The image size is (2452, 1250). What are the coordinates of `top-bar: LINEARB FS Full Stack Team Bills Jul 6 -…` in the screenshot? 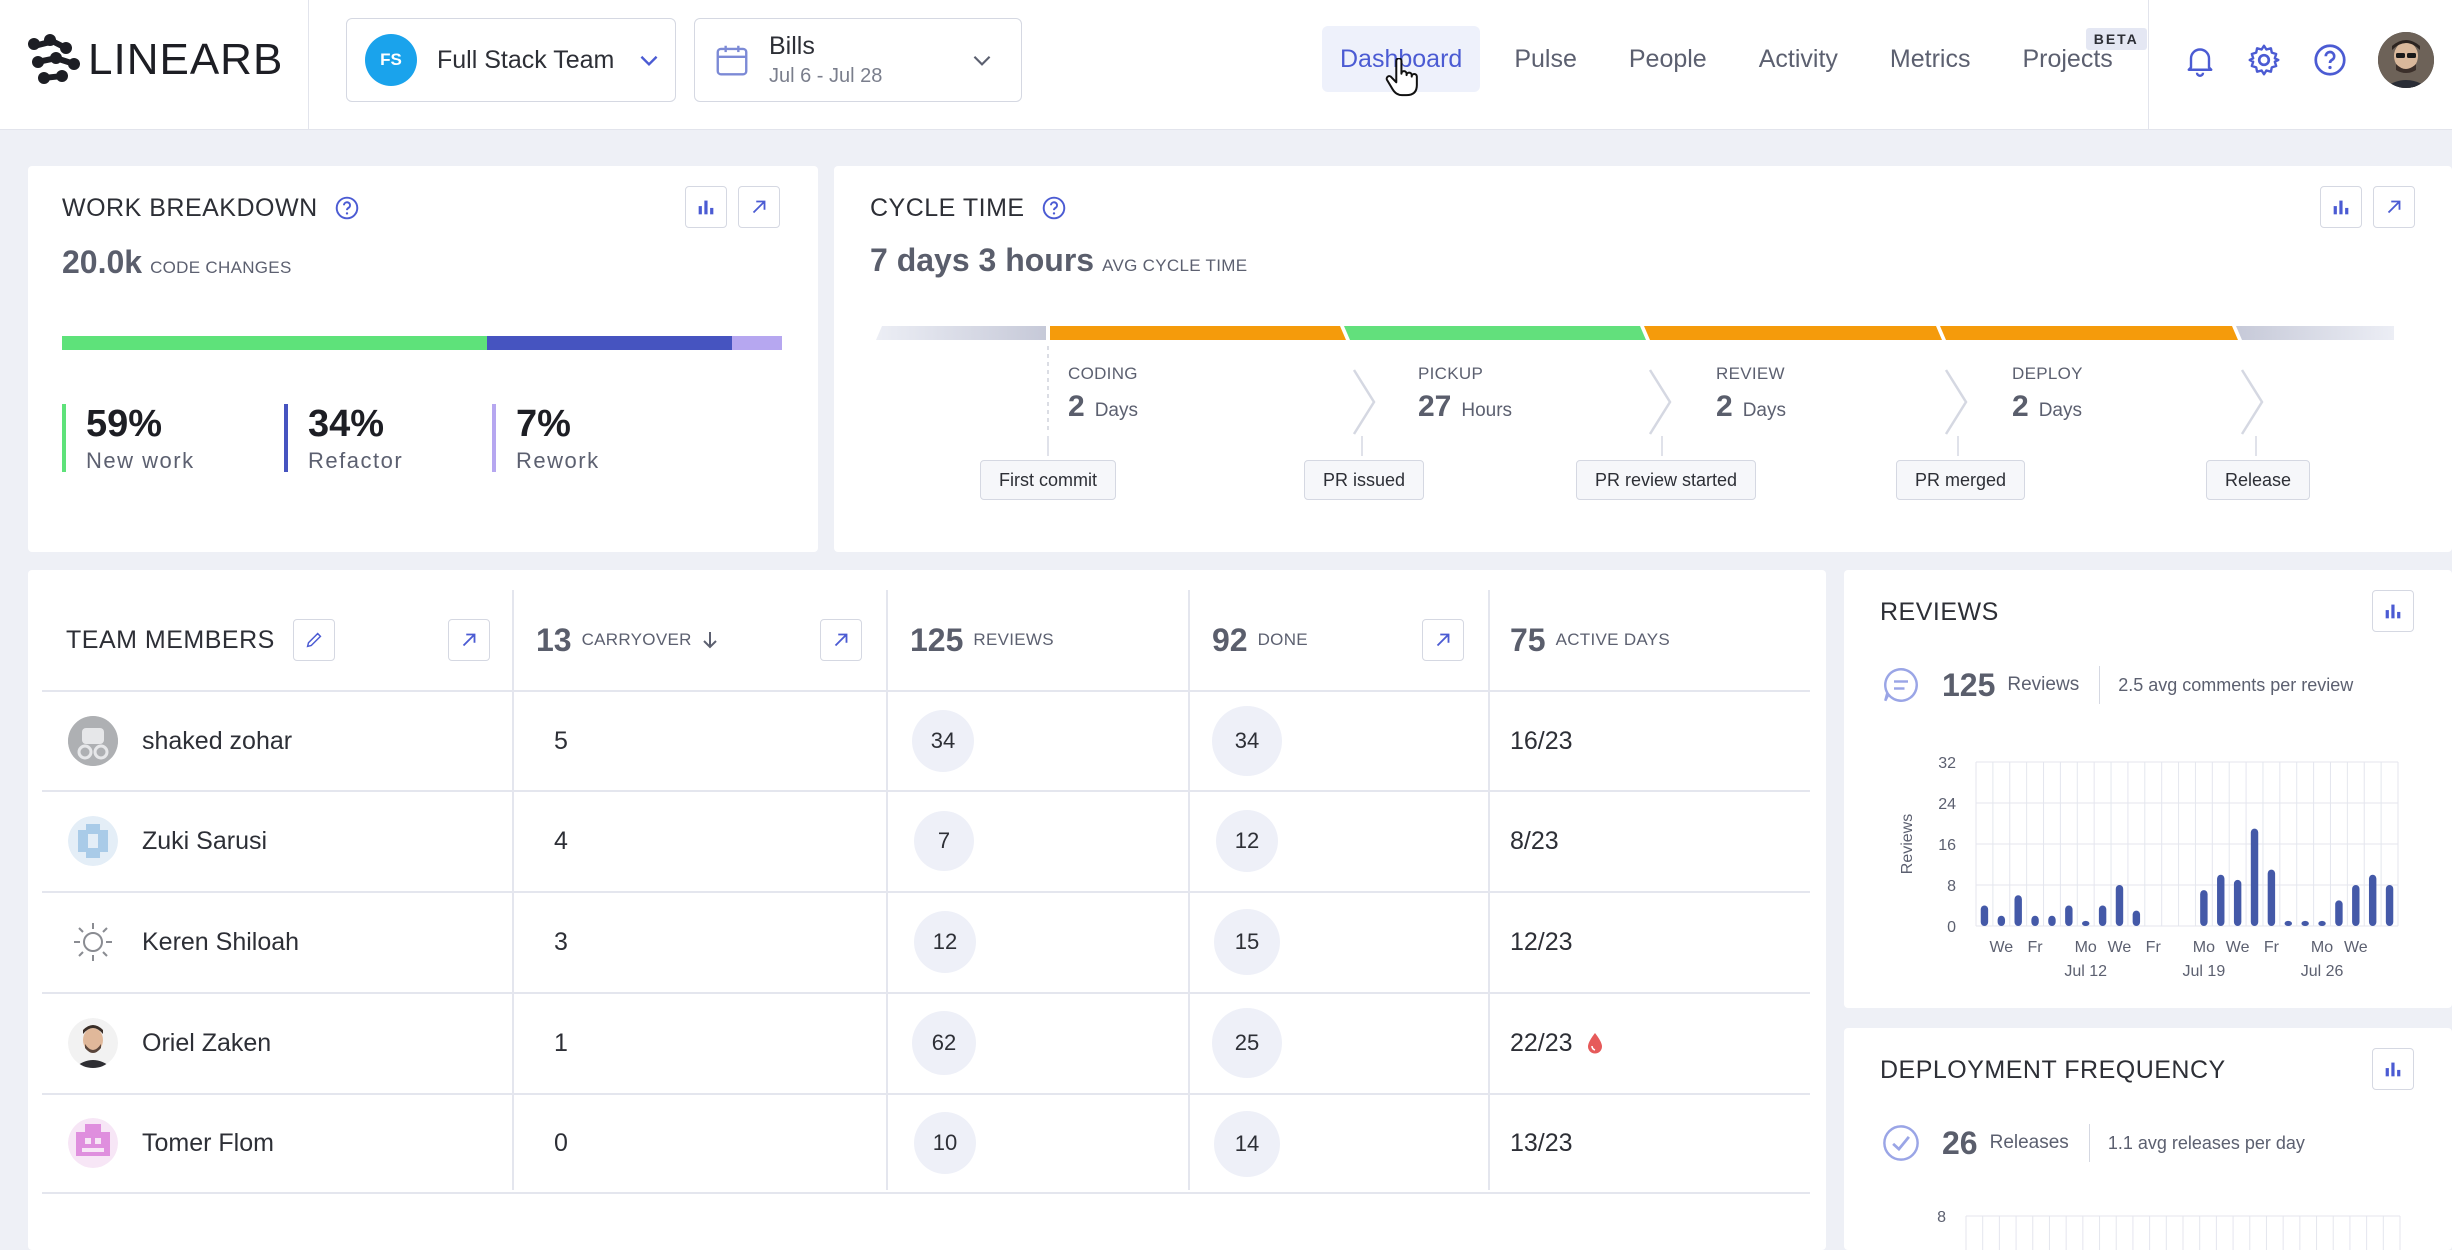 It's located at (1226, 65).